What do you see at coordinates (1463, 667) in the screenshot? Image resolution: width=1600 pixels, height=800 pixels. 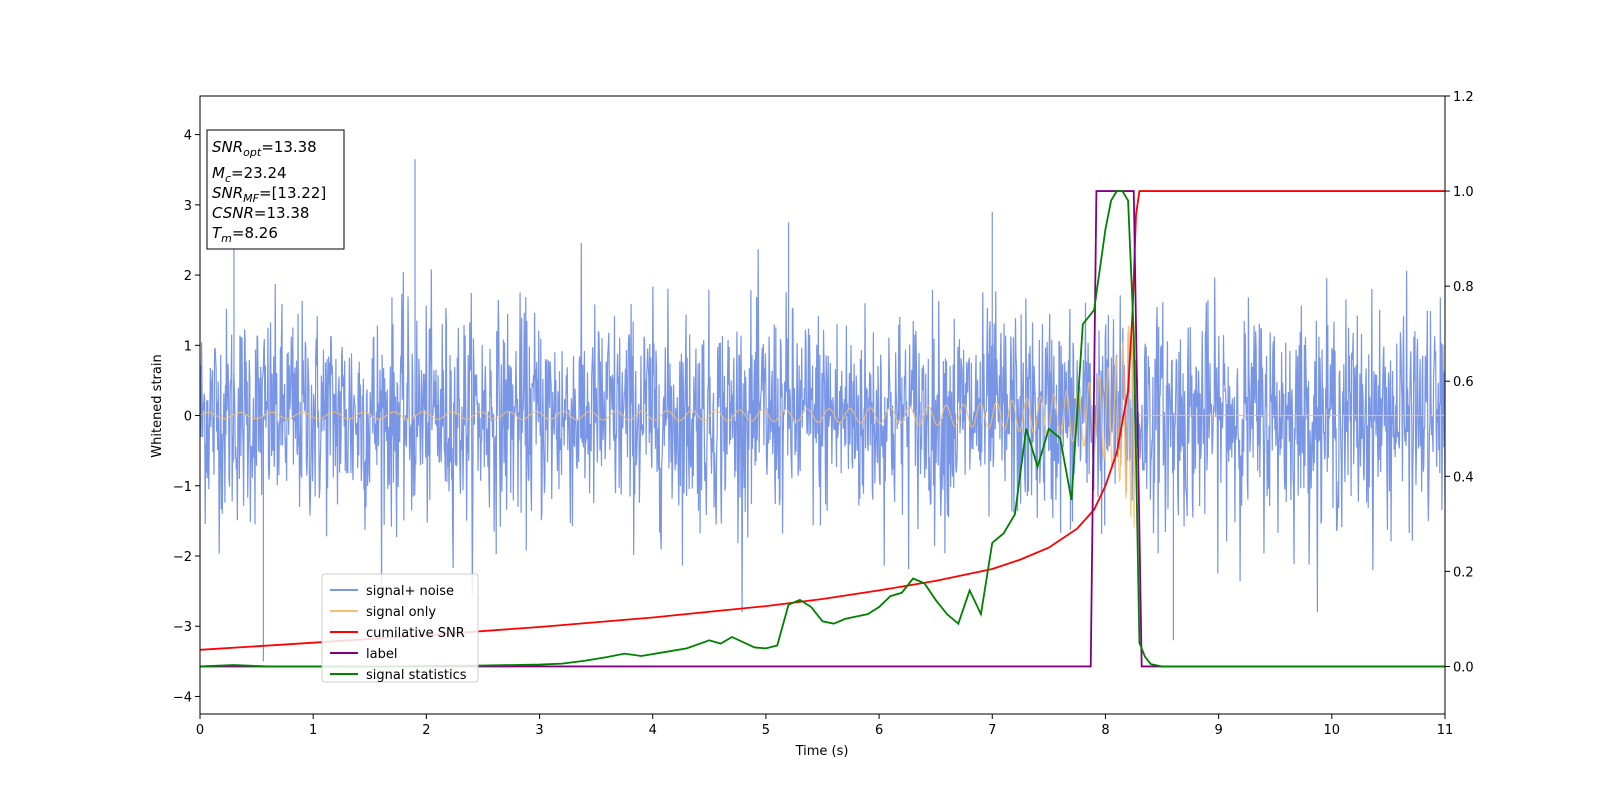 I see `y2-tick-label: 0.0` at bounding box center [1463, 667].